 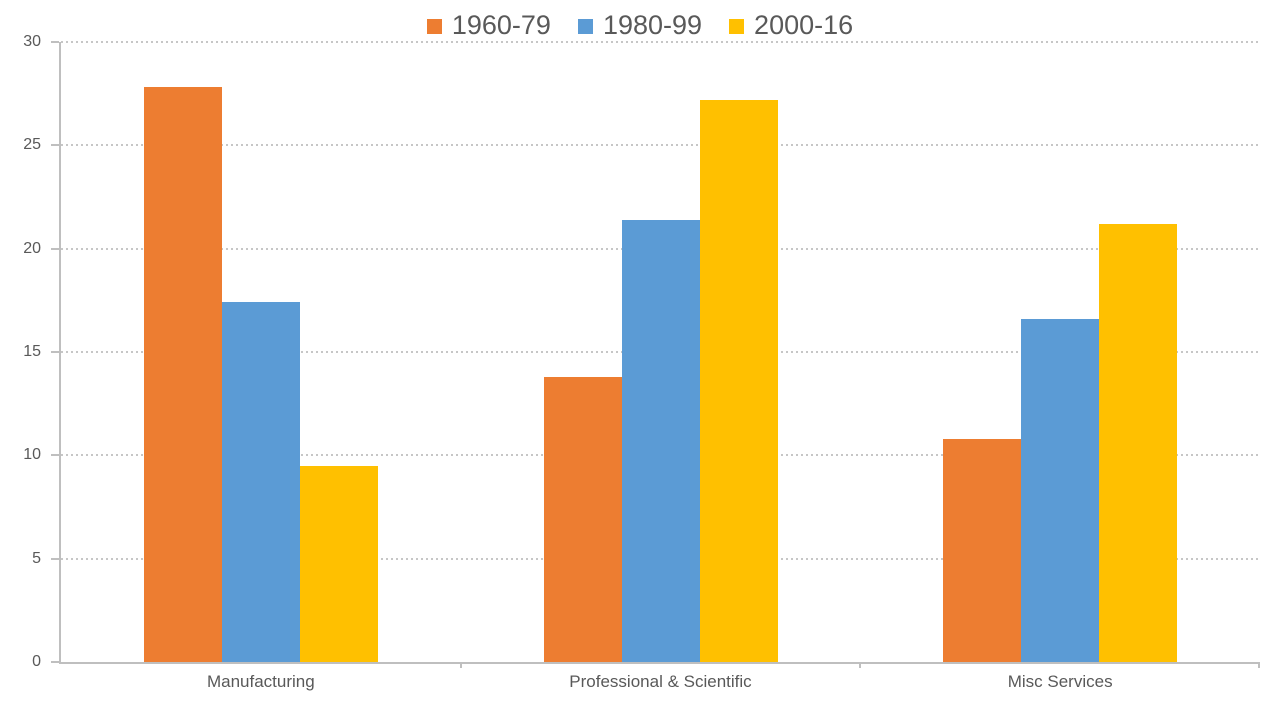 I want to click on x-axis-category-label: Manufacturing, so click(x=260, y=681).